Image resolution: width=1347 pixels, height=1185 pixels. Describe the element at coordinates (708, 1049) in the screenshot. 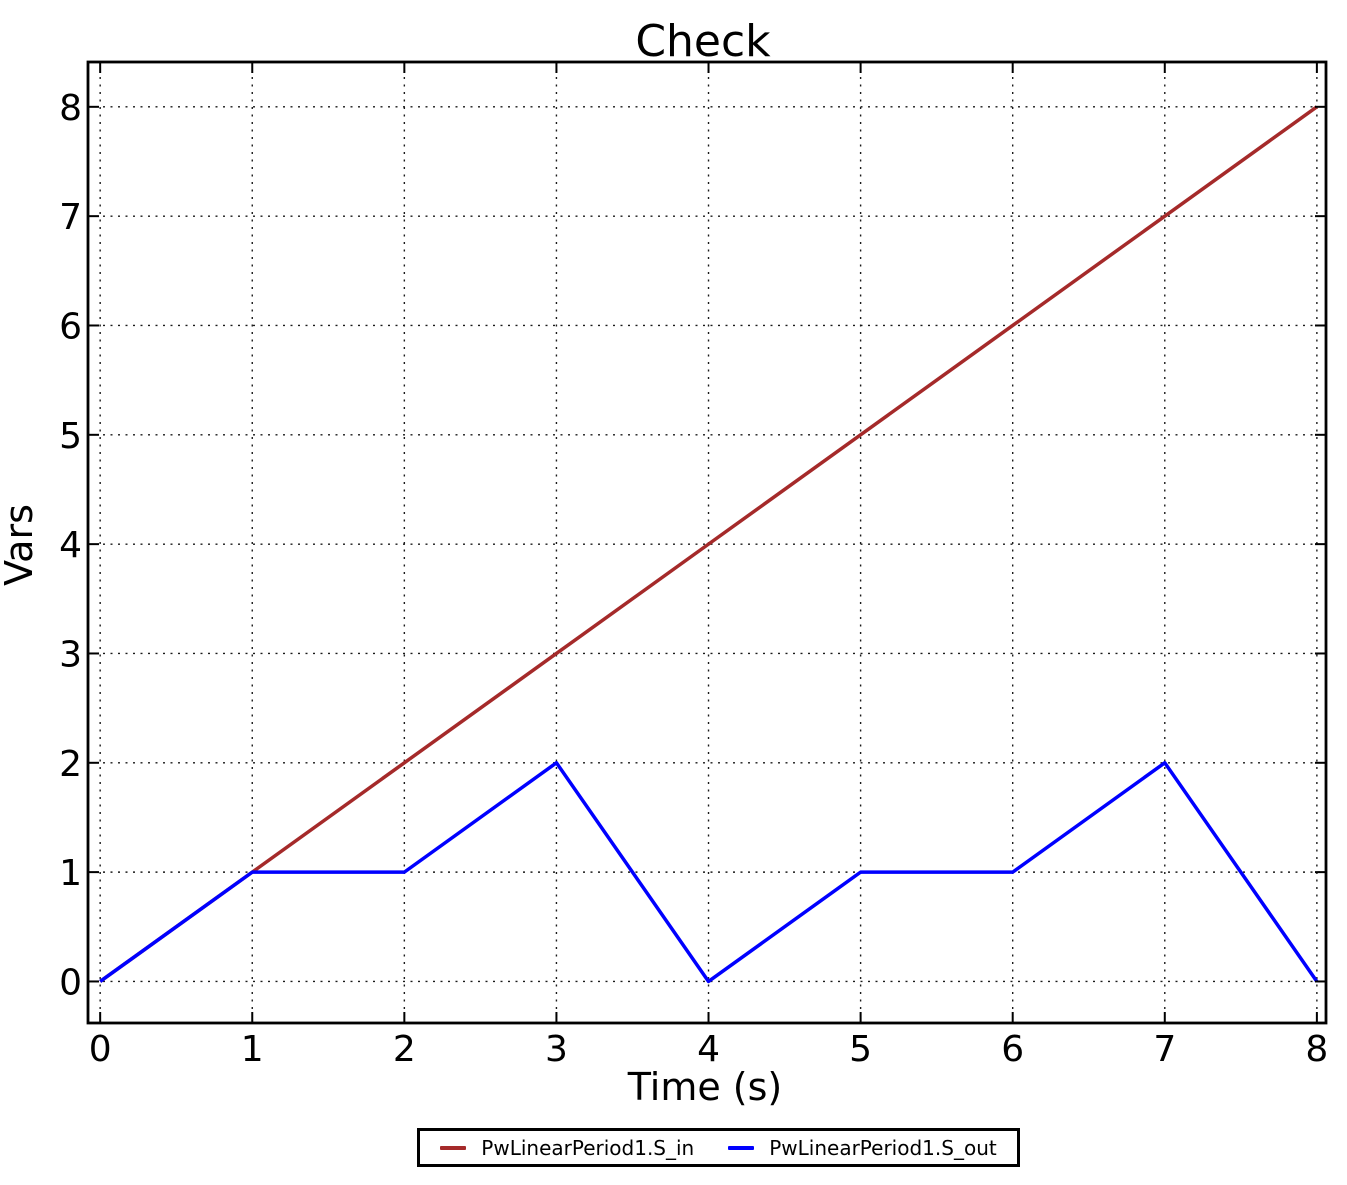

I see `x-tick-label: 4` at that location.